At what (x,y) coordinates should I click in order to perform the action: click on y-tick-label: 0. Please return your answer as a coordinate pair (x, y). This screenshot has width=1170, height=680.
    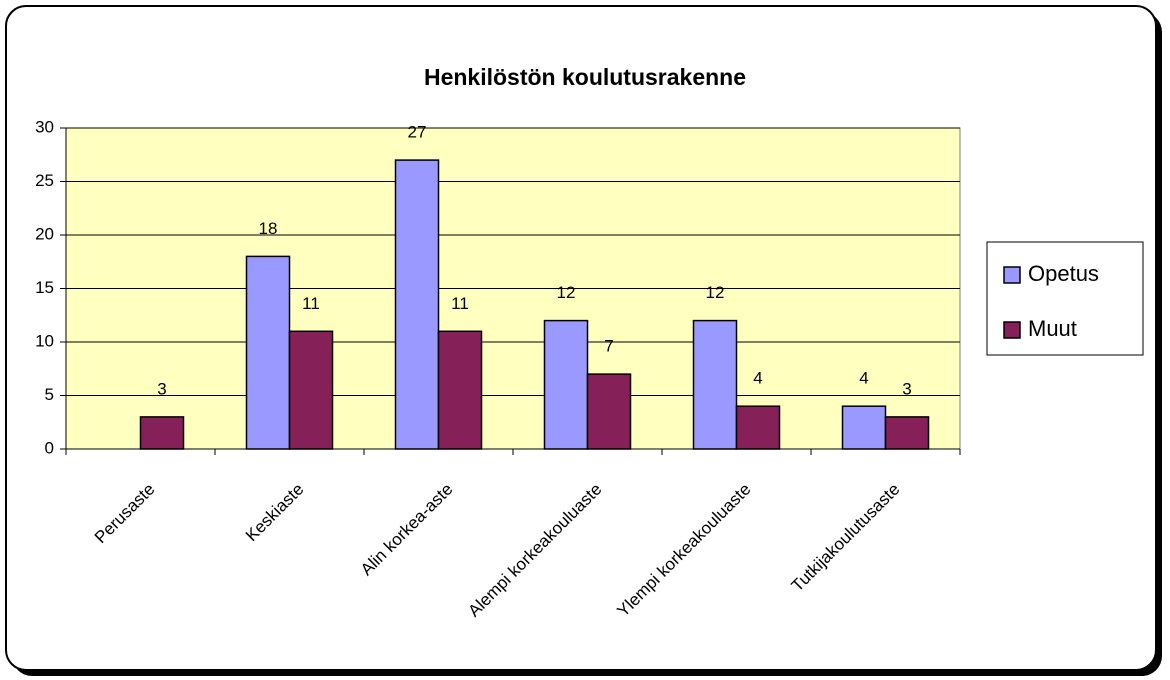
    Looking at the image, I should click on (49, 447).